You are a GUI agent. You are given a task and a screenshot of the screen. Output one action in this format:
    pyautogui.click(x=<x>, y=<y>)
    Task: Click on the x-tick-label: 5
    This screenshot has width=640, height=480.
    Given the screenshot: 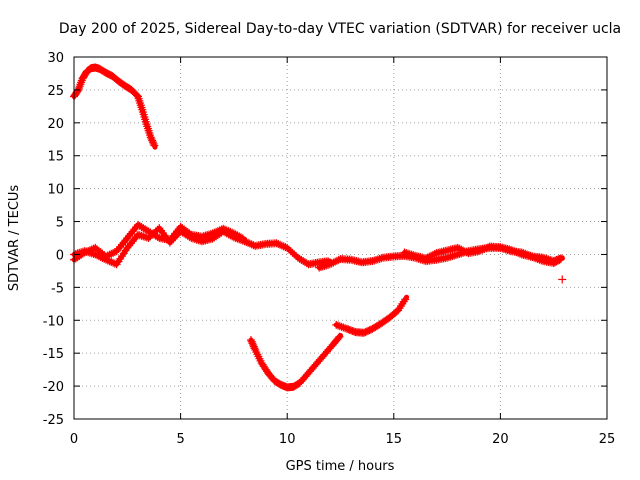 What is the action you would take?
    pyautogui.click(x=180, y=439)
    